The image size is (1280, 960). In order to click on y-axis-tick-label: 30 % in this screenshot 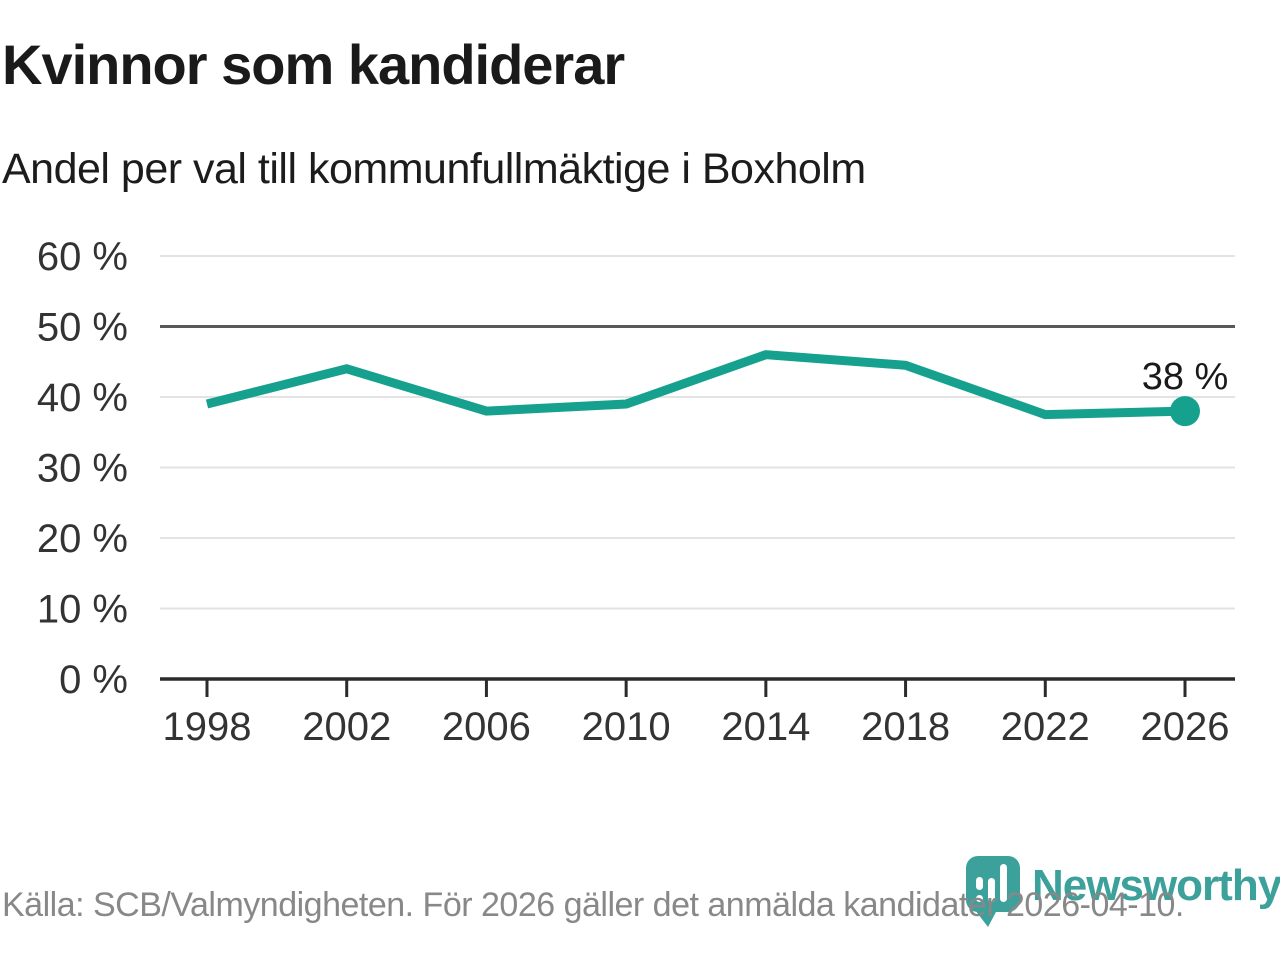, I will do `click(82, 469)`.